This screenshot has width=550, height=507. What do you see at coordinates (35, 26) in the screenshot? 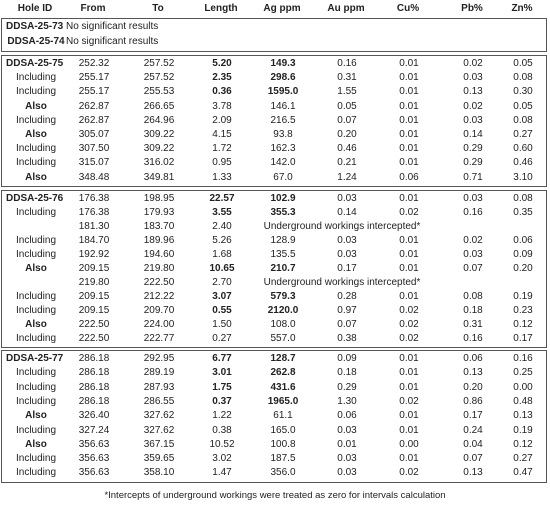
I see `hole-id: DDSA-25-73` at bounding box center [35, 26].